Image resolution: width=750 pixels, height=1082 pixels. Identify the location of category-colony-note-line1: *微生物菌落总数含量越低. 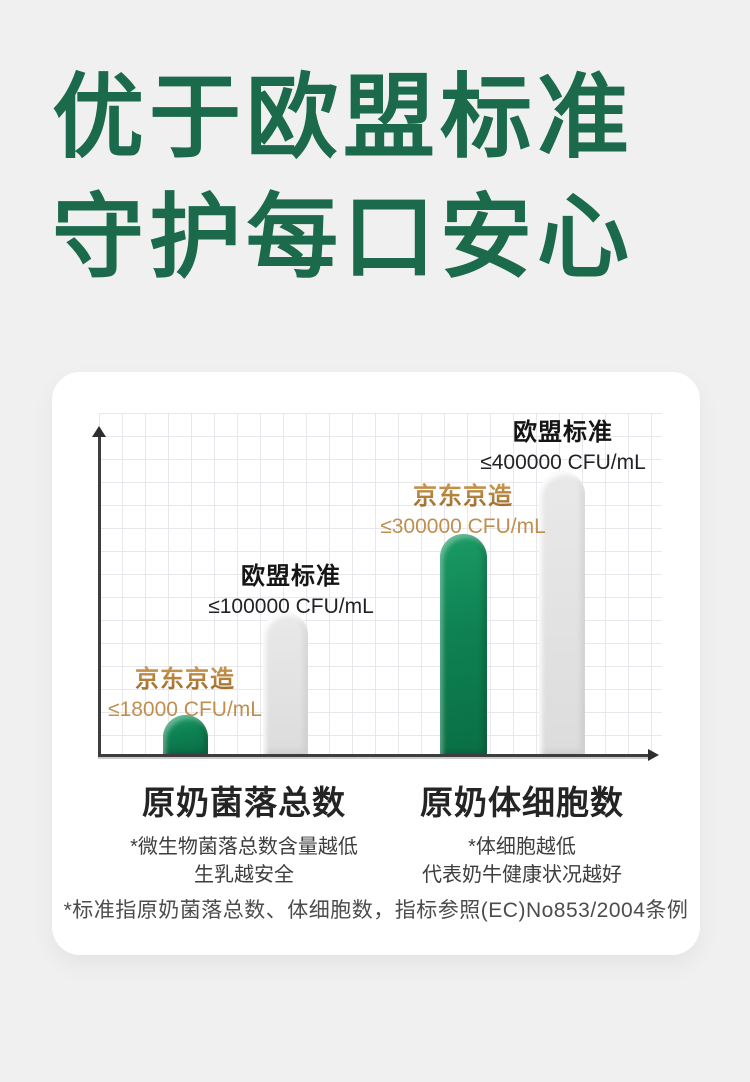
(244, 847).